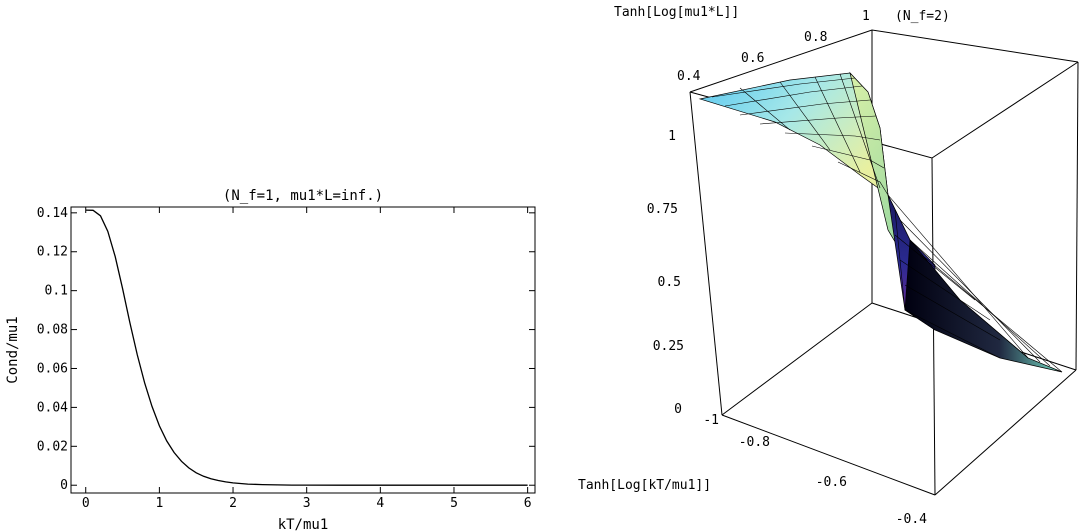 This screenshot has height=531, width=1084. I want to click on x-tick-label: 5, so click(454, 503).